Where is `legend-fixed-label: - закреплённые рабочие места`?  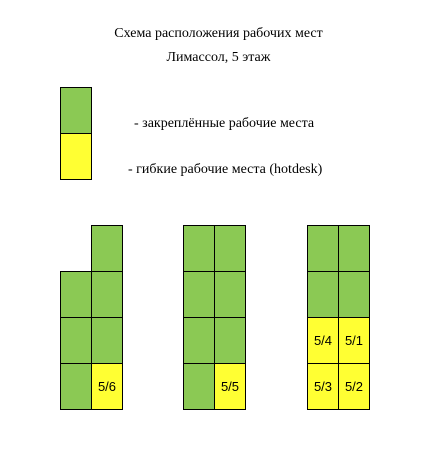 legend-fixed-label: - закреплённые рабочие места is located at coordinates (224, 123).